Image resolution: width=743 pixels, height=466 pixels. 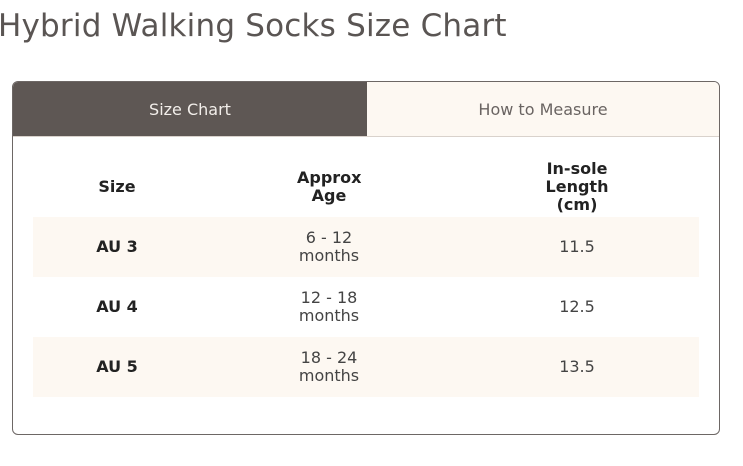 I want to click on cell-text: 12 - 18 months, so click(x=329, y=306).